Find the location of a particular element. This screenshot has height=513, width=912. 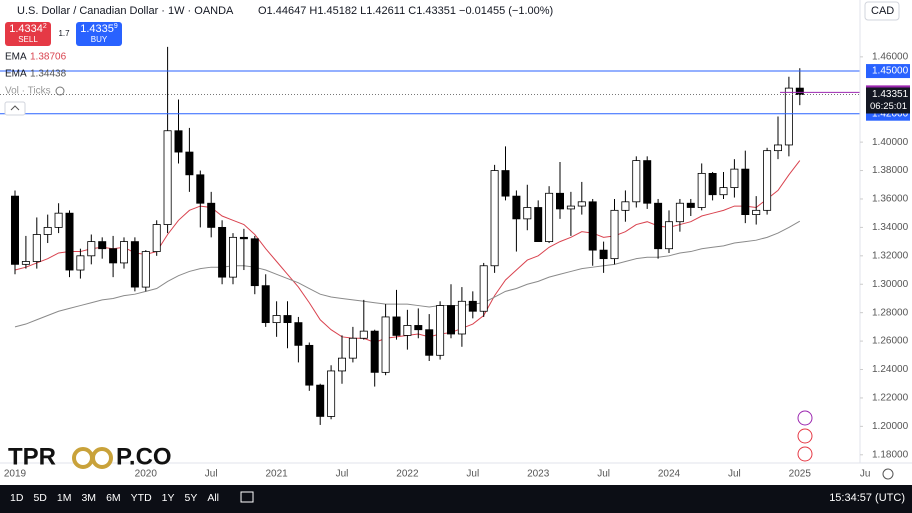

sell-pip: 2 is located at coordinates (45, 26).